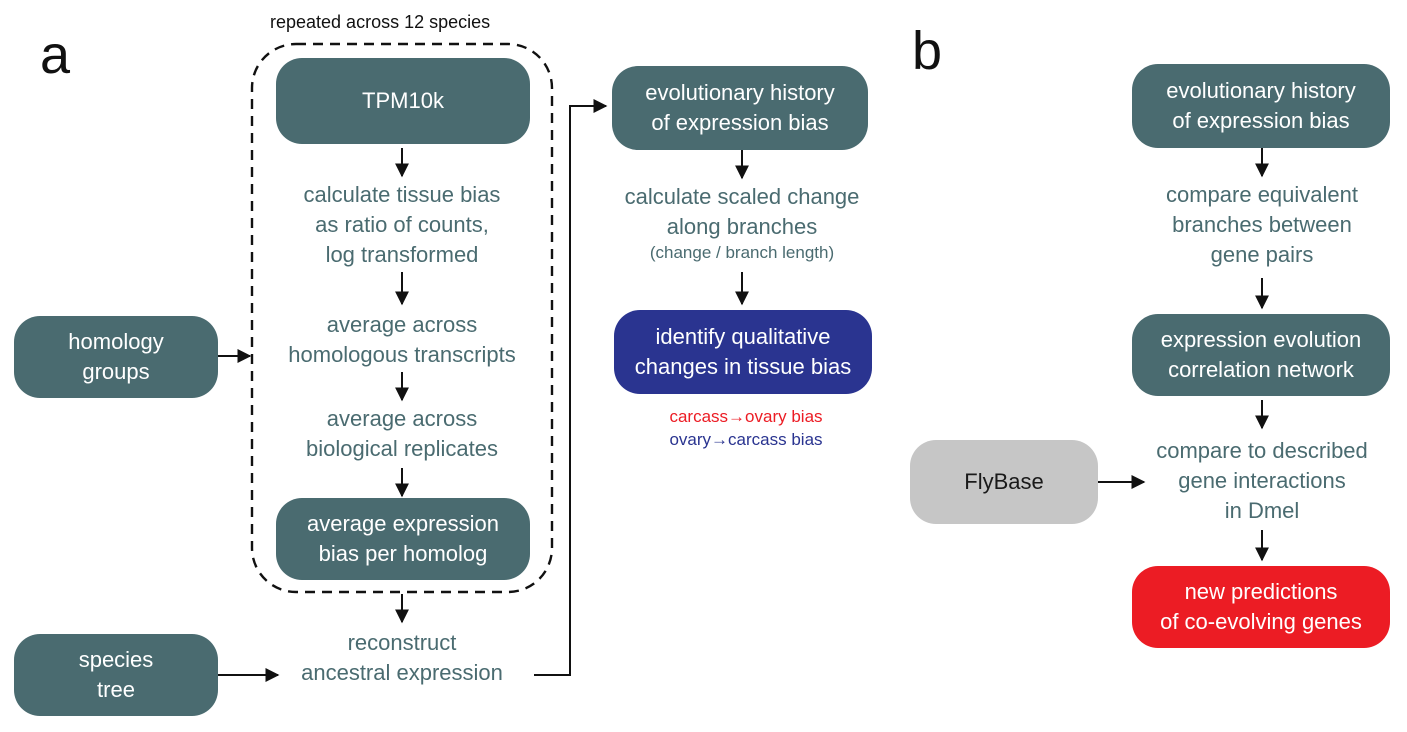 This screenshot has width=1407, height=732. Describe the element at coordinates (743, 336) in the screenshot. I see `qualitative-box-line-1: identify qualitative` at that location.